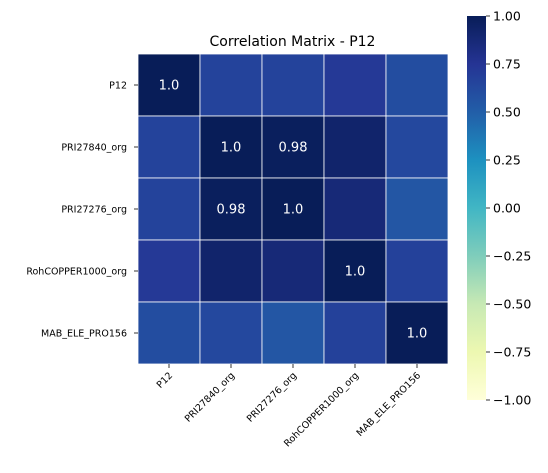  Describe the element at coordinates (512, 256) in the screenshot. I see `colorbar-tick-label: −0.25` at that location.